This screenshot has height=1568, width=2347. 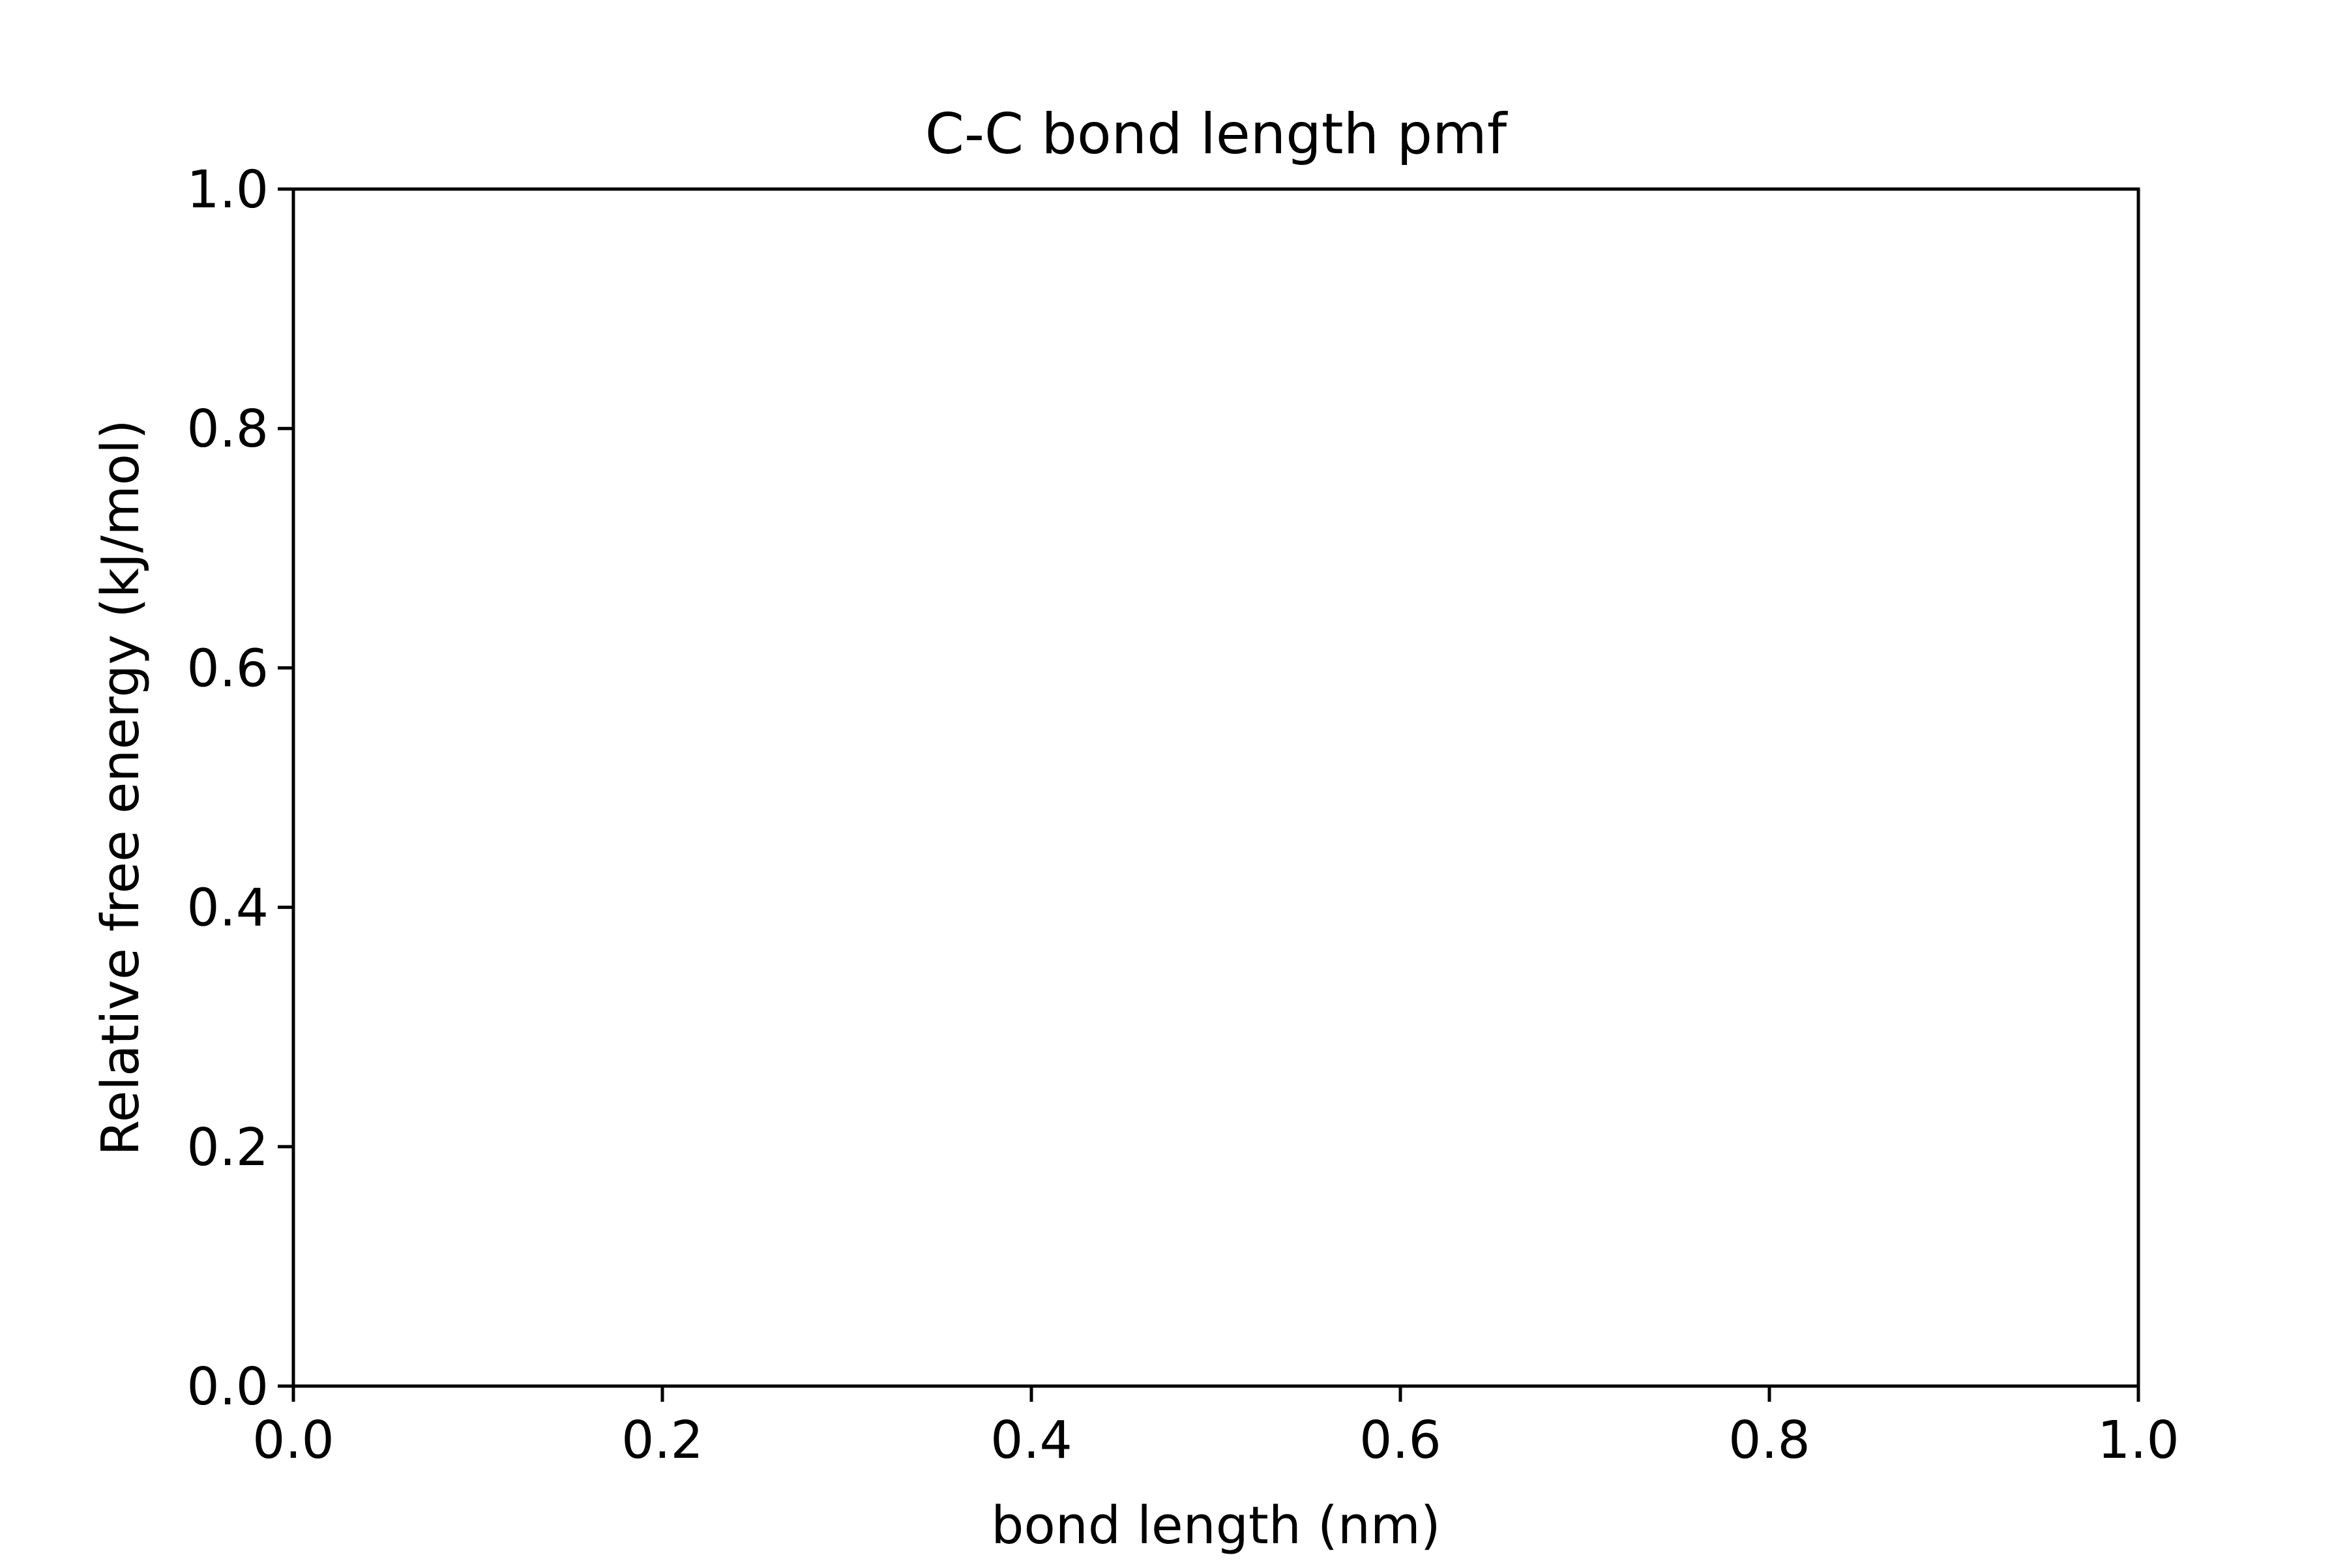 I want to click on x-tick-label: 0.8, so click(x=1769, y=1440).